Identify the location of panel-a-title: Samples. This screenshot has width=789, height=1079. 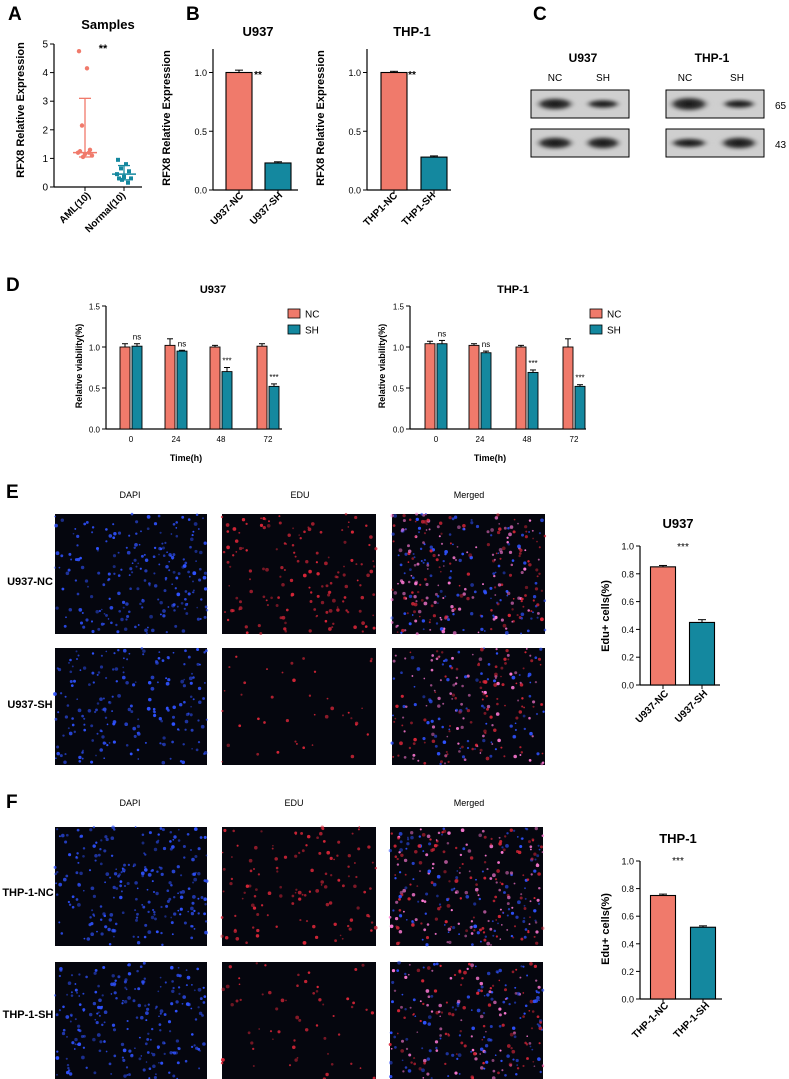
(107, 24).